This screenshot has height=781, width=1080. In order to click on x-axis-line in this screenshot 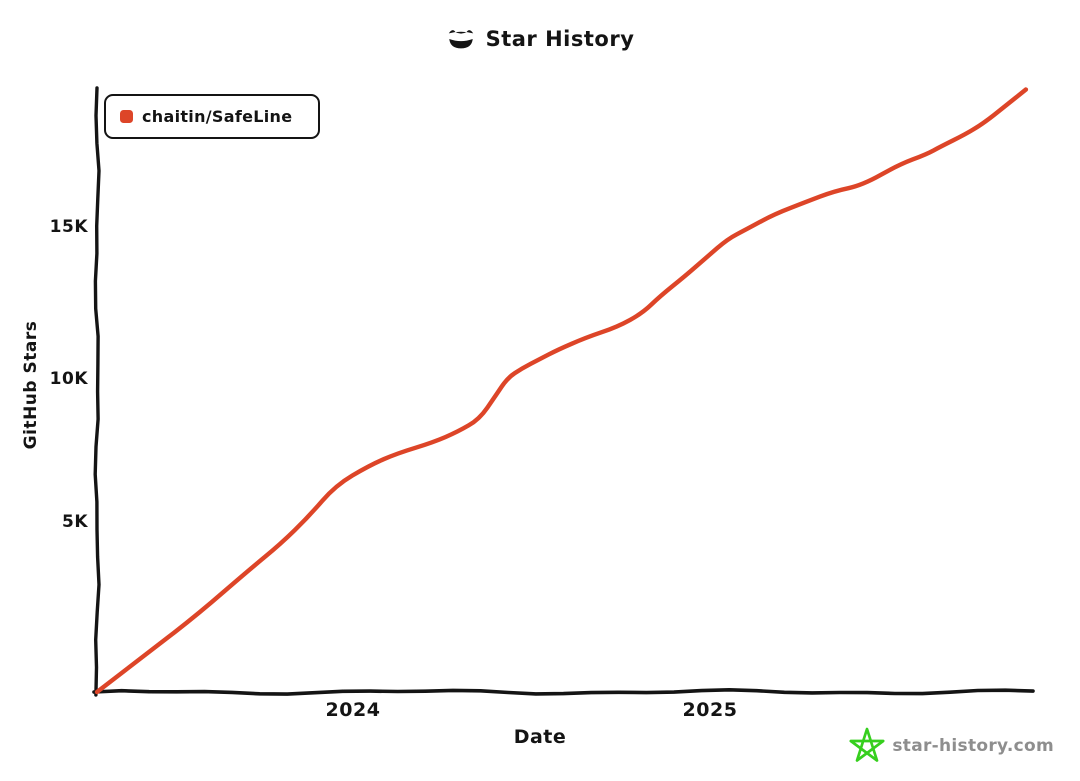, I will do `click(563, 691)`.